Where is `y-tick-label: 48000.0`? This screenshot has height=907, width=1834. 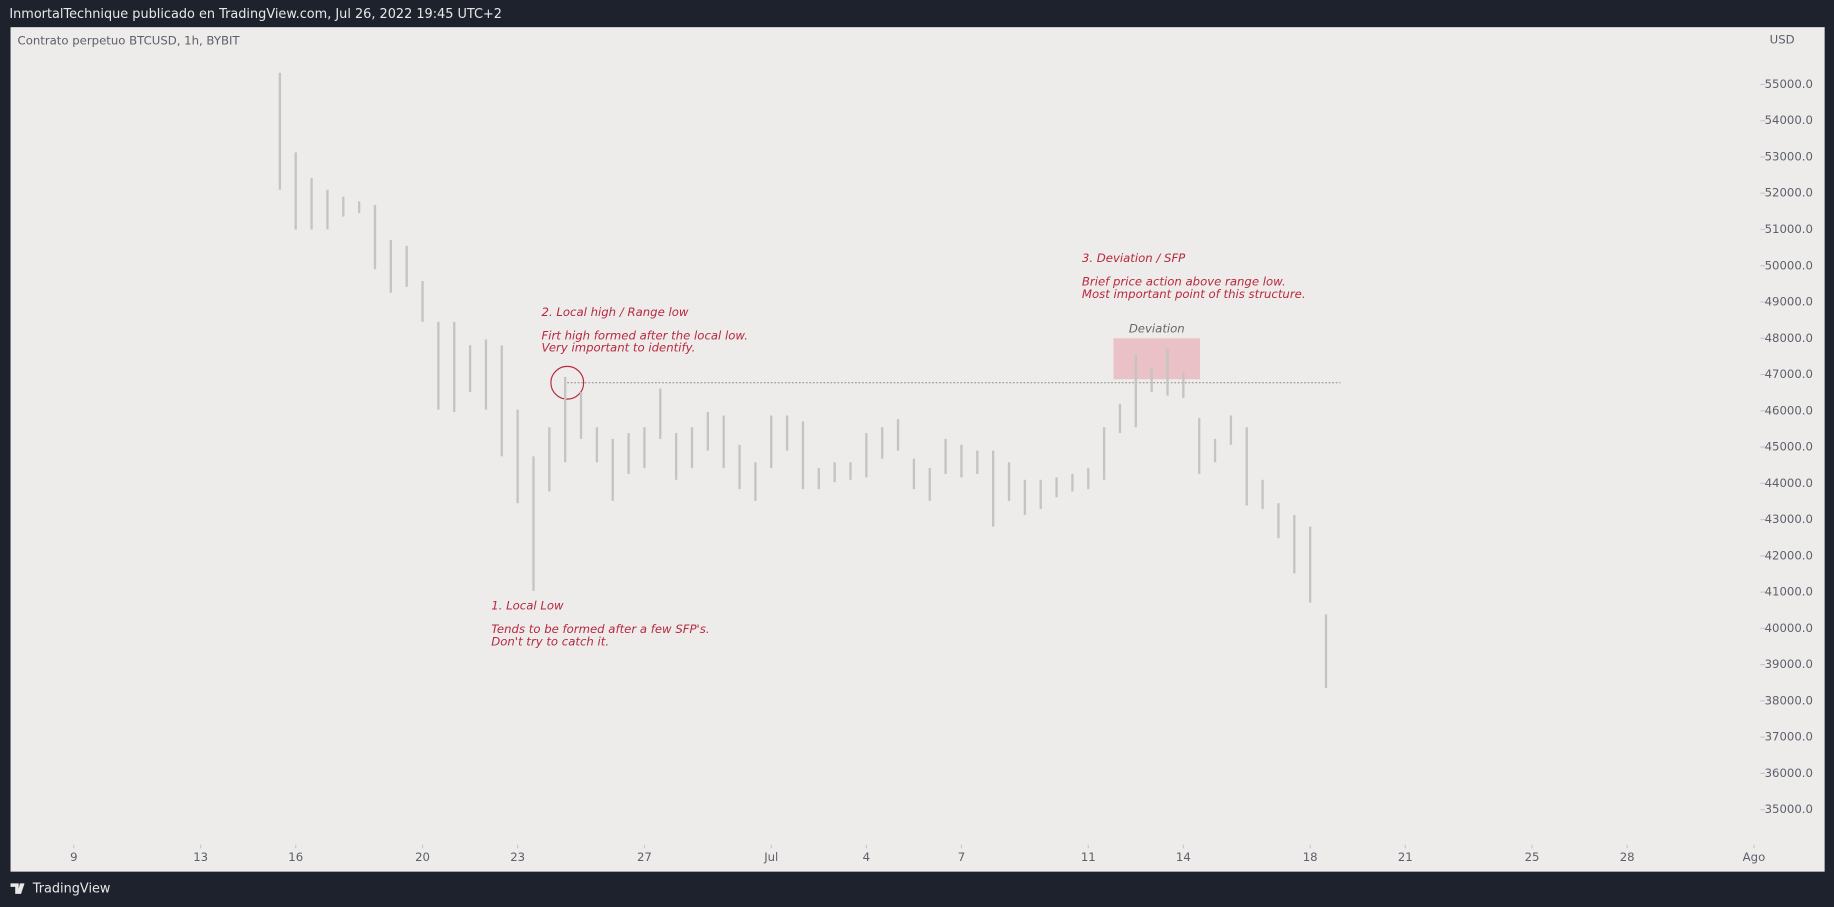
y-tick-label: 48000.0 is located at coordinates (1789, 338).